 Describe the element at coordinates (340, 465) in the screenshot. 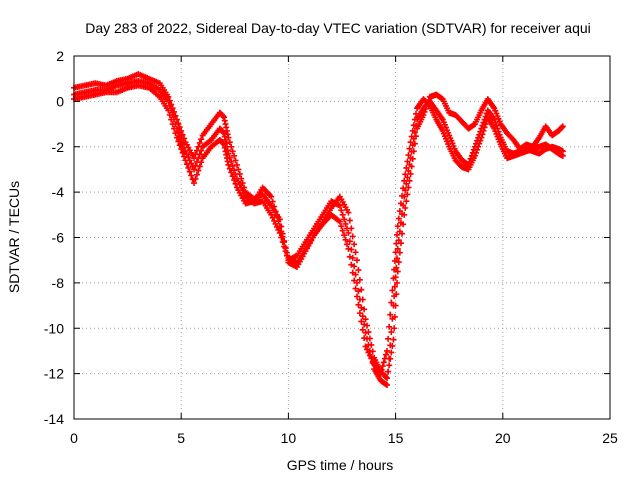

I see `x-axis-label: GPS time / hours` at that location.